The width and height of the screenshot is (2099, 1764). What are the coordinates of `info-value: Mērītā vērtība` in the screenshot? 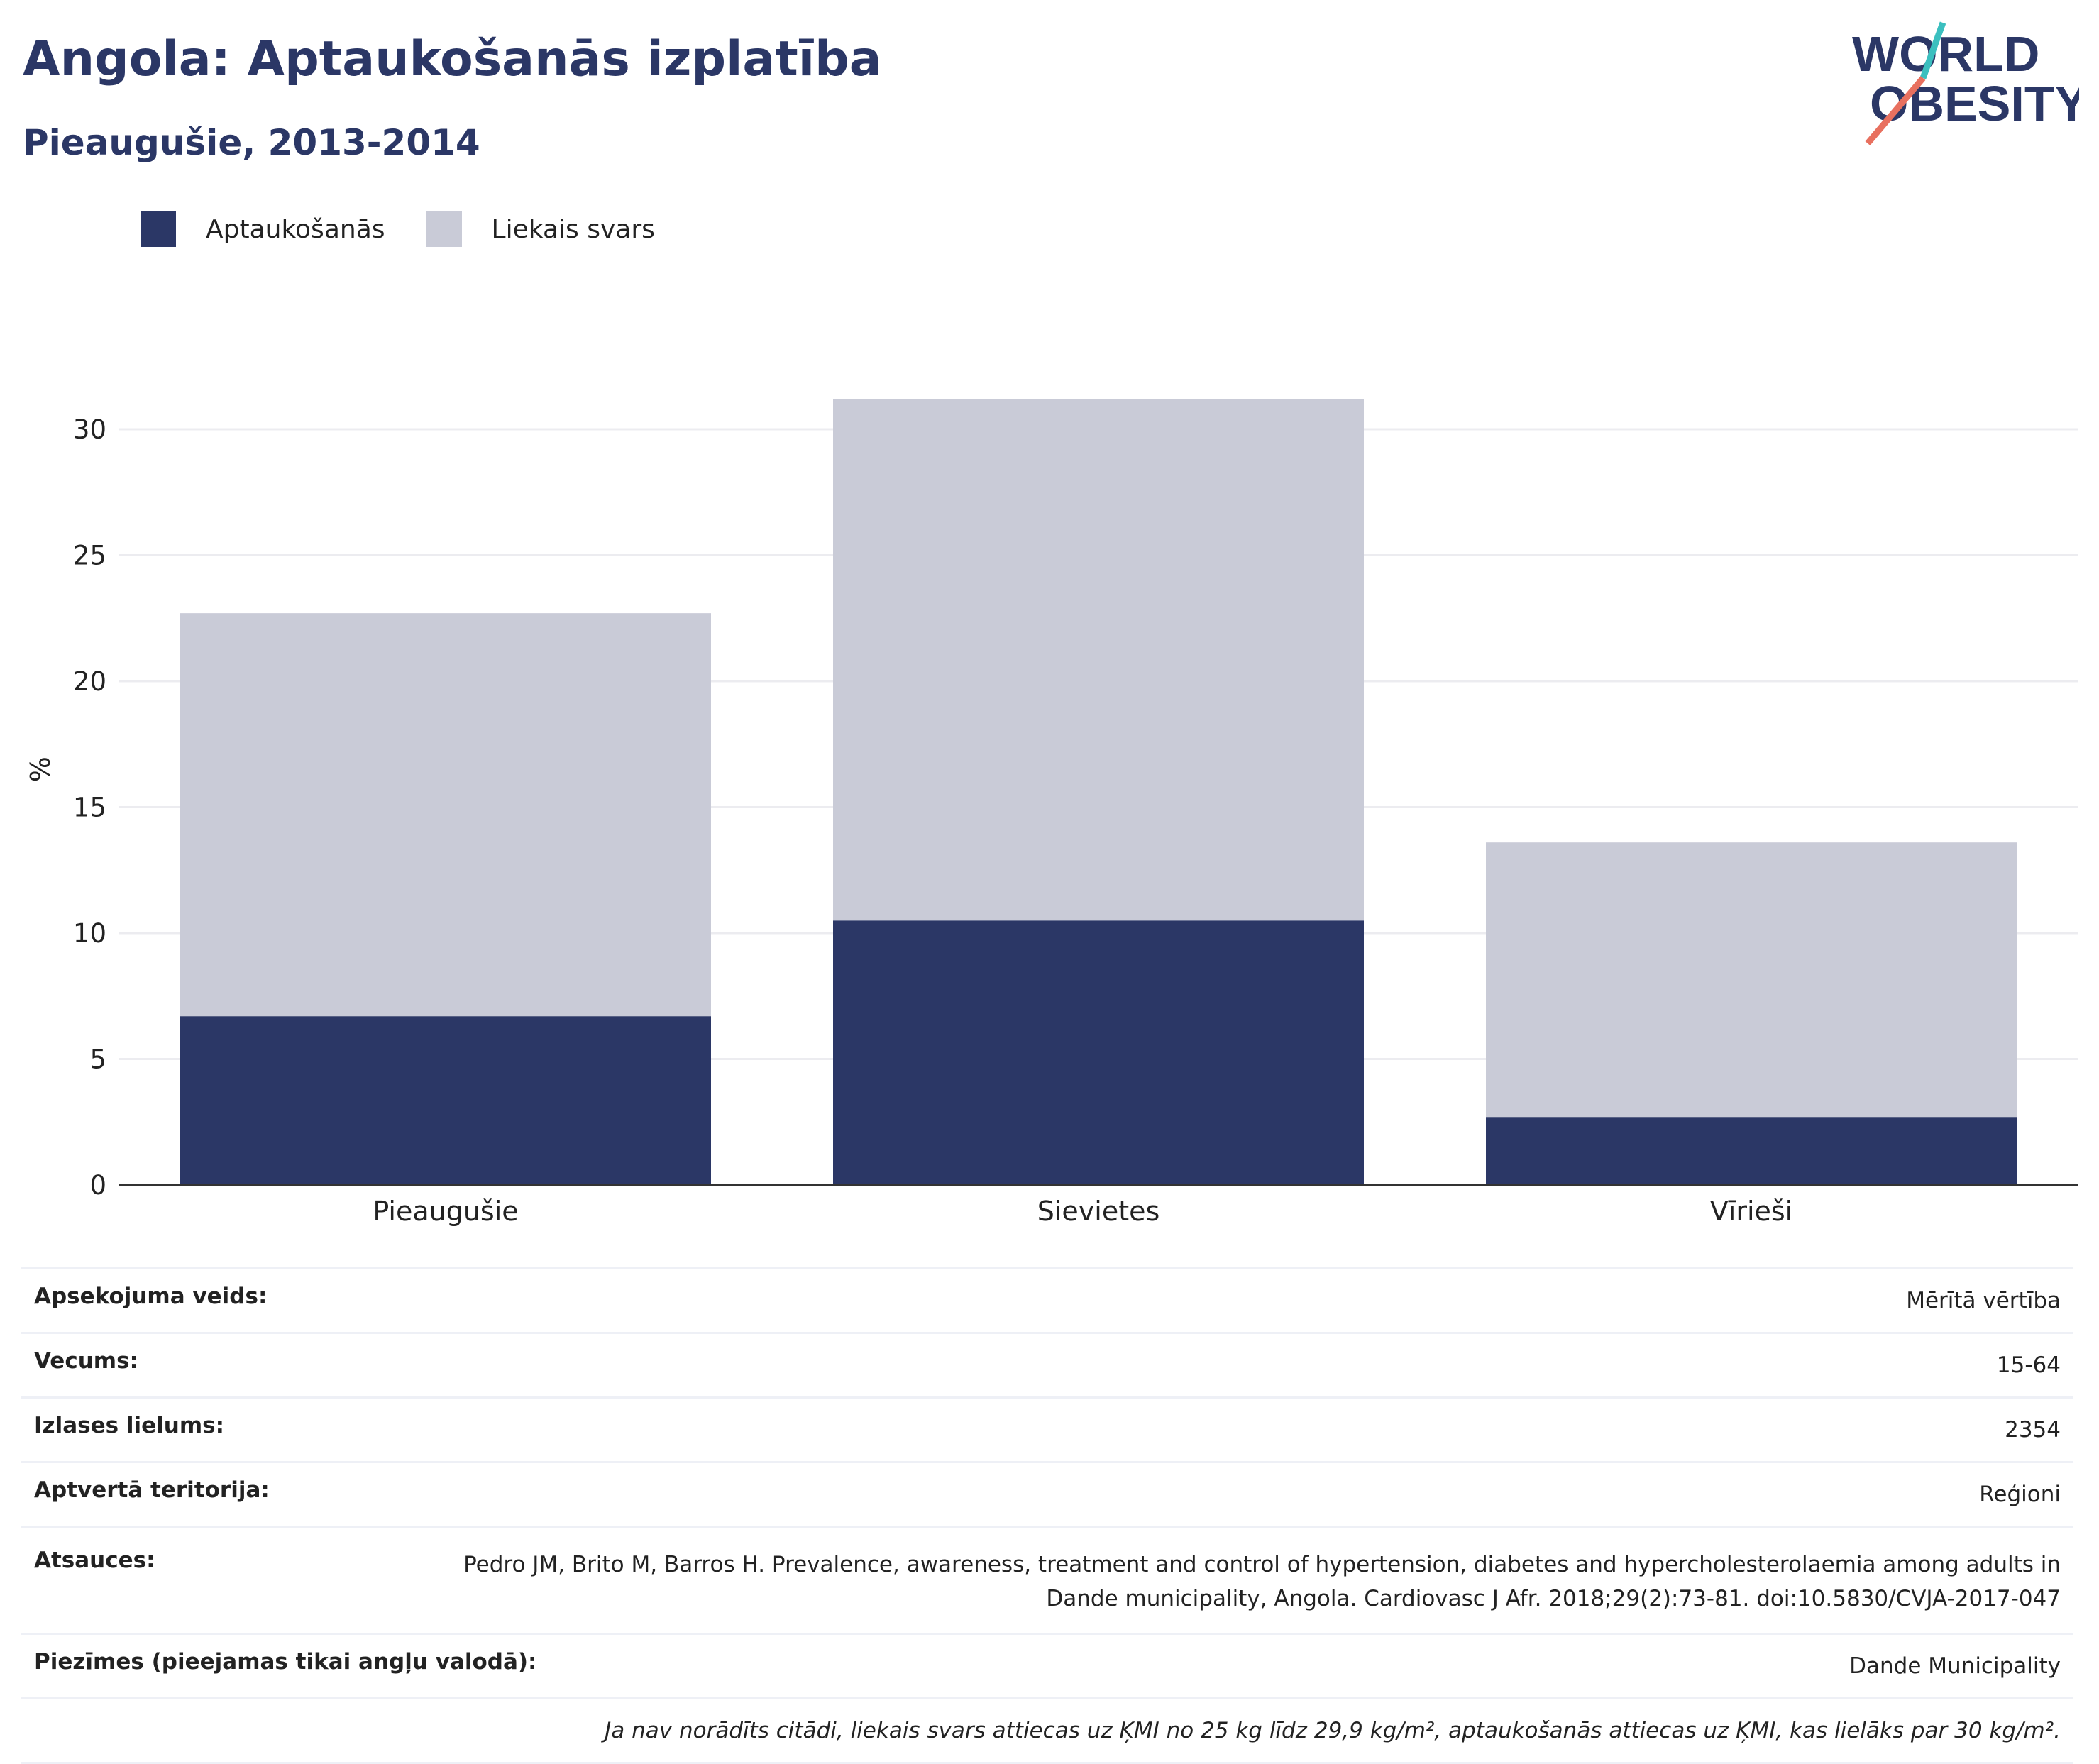 It's located at (1984, 1300).